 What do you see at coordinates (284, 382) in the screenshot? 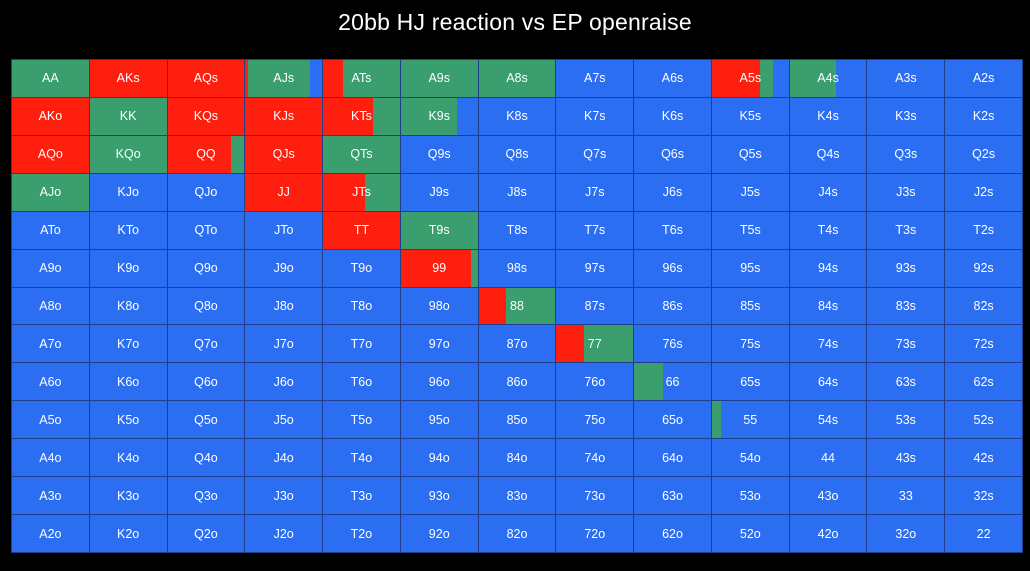
I see `hand-cell: J6o` at bounding box center [284, 382].